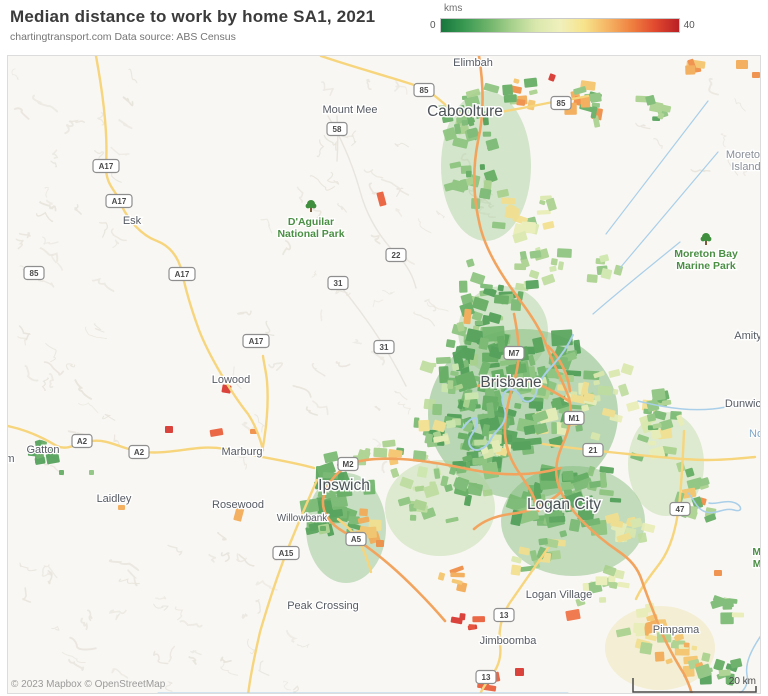 This screenshot has width=768, height=696. What do you see at coordinates (694, 684) in the screenshot?
I see `scale-bar: 20 km` at bounding box center [694, 684].